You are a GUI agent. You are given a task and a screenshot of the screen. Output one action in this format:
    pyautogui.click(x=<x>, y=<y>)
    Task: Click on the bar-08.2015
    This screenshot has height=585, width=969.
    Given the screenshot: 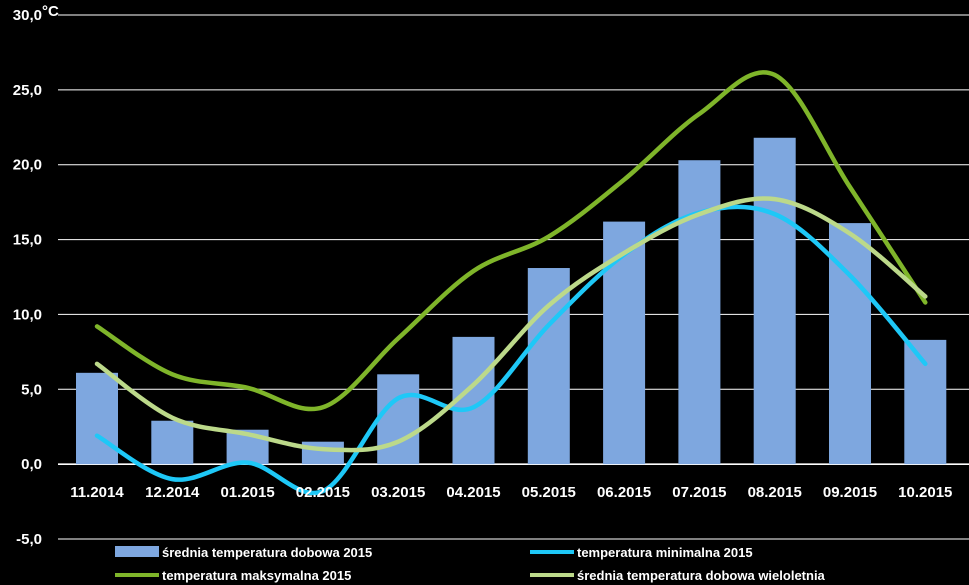 What is the action you would take?
    pyautogui.click(x=774, y=301)
    